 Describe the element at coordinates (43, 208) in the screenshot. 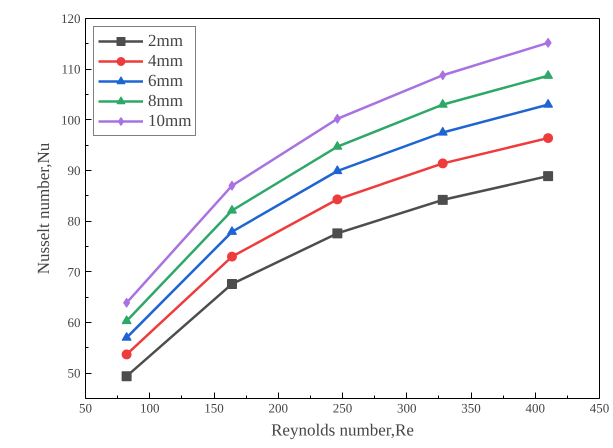

I see `y-axis-title: Nusselt number,Nu` at that location.